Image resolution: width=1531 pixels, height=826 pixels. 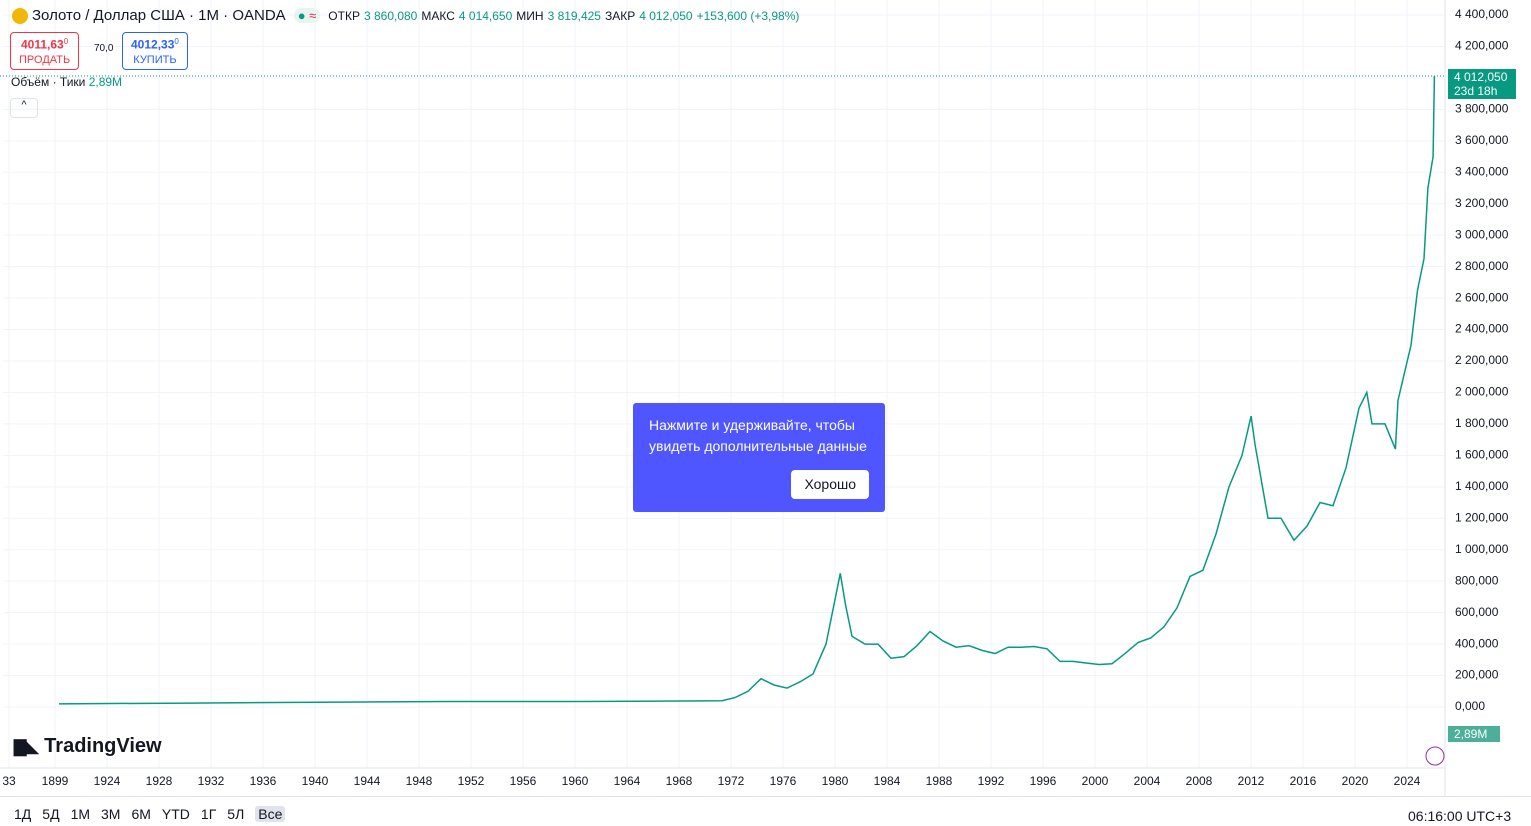 What do you see at coordinates (679, 781) in the screenshot?
I see `x-tick-label: 1968` at bounding box center [679, 781].